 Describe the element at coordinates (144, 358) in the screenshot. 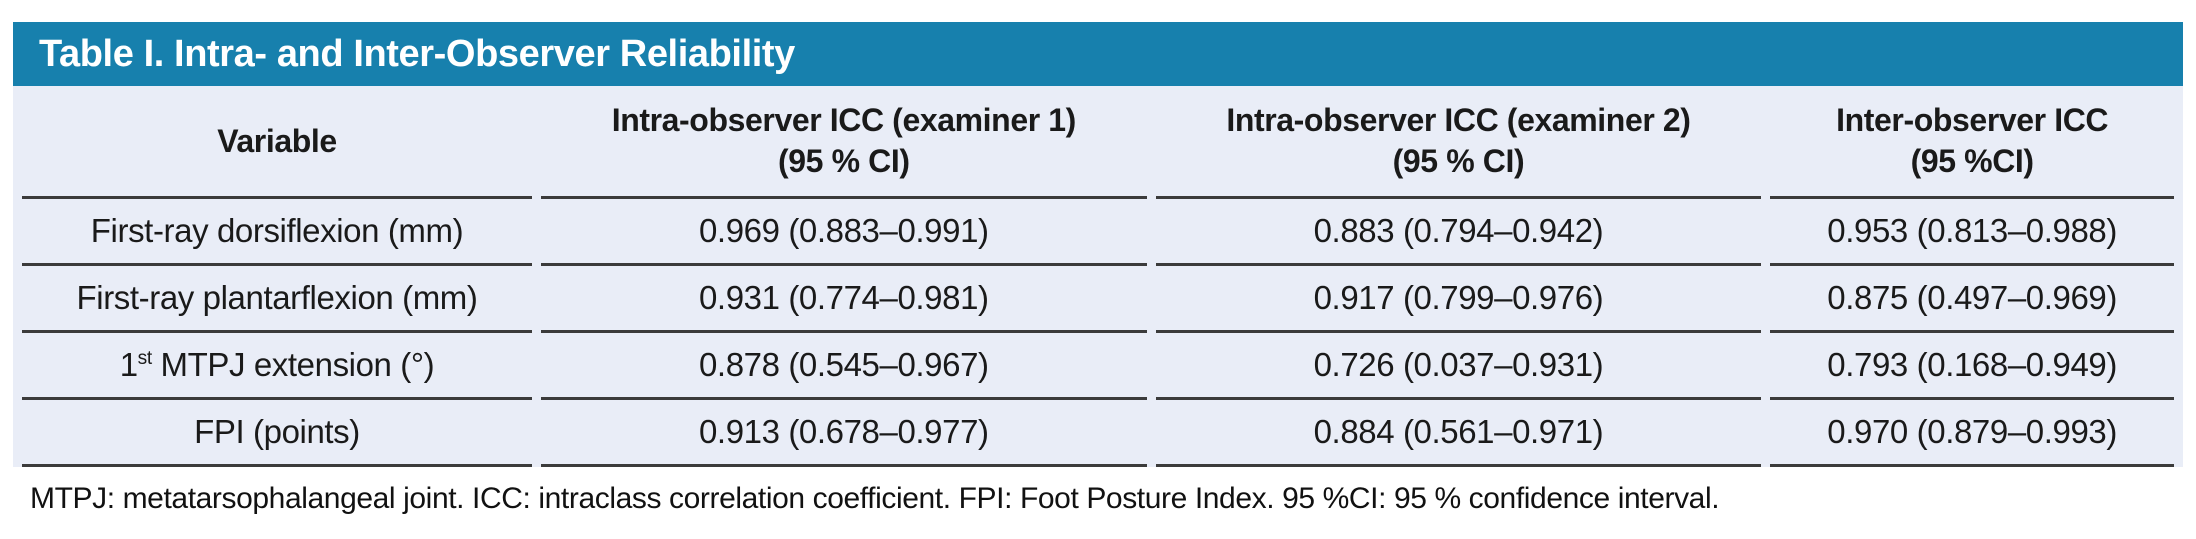

I see `variable-ordinal-suffix: st` at that location.